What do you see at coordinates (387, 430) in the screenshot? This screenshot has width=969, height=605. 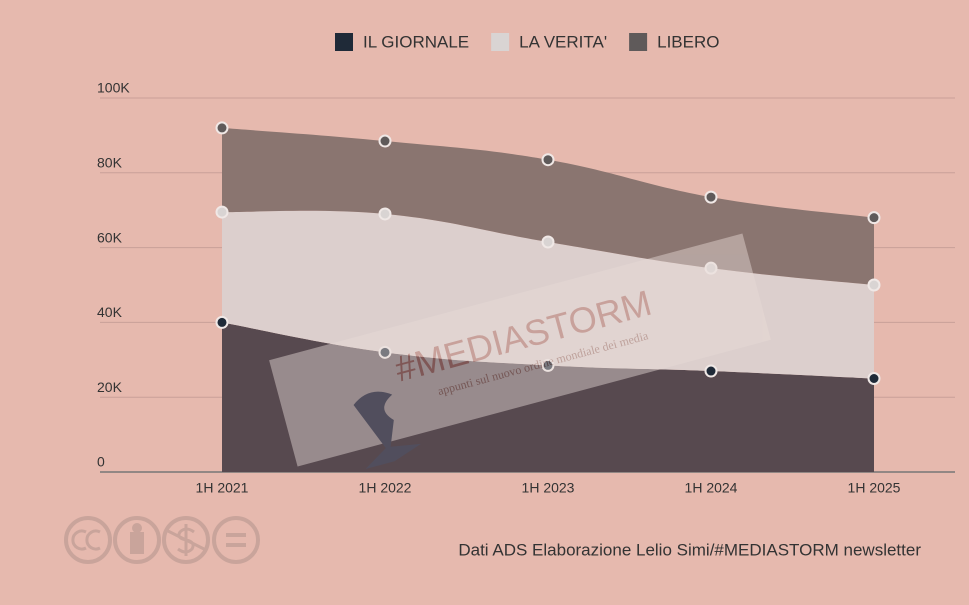 I see `watermark-icon` at bounding box center [387, 430].